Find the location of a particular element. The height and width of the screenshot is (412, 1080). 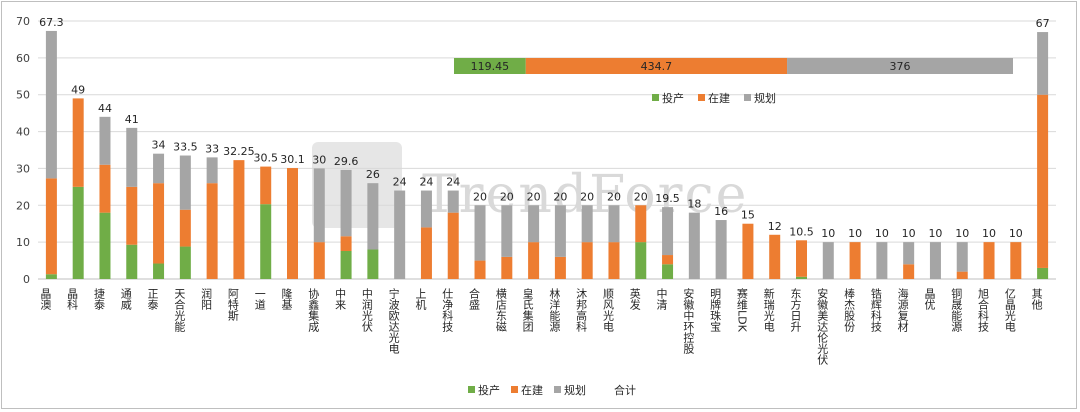

category-label: 上机 is located at coordinates (420, 299).